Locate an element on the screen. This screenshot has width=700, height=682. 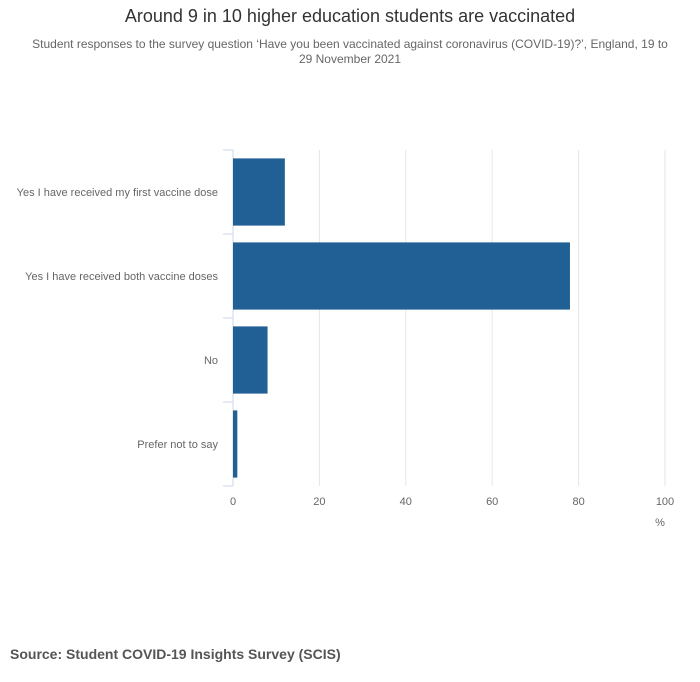
category-label-1: Yes I have received both vaccine doses is located at coordinates (121, 277).